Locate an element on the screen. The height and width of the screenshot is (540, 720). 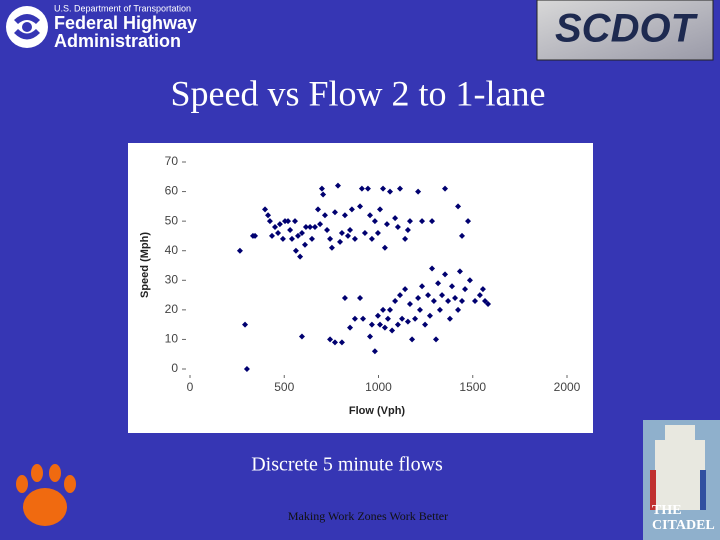
x-tick-label: 1500 is located at coordinates (472, 387).